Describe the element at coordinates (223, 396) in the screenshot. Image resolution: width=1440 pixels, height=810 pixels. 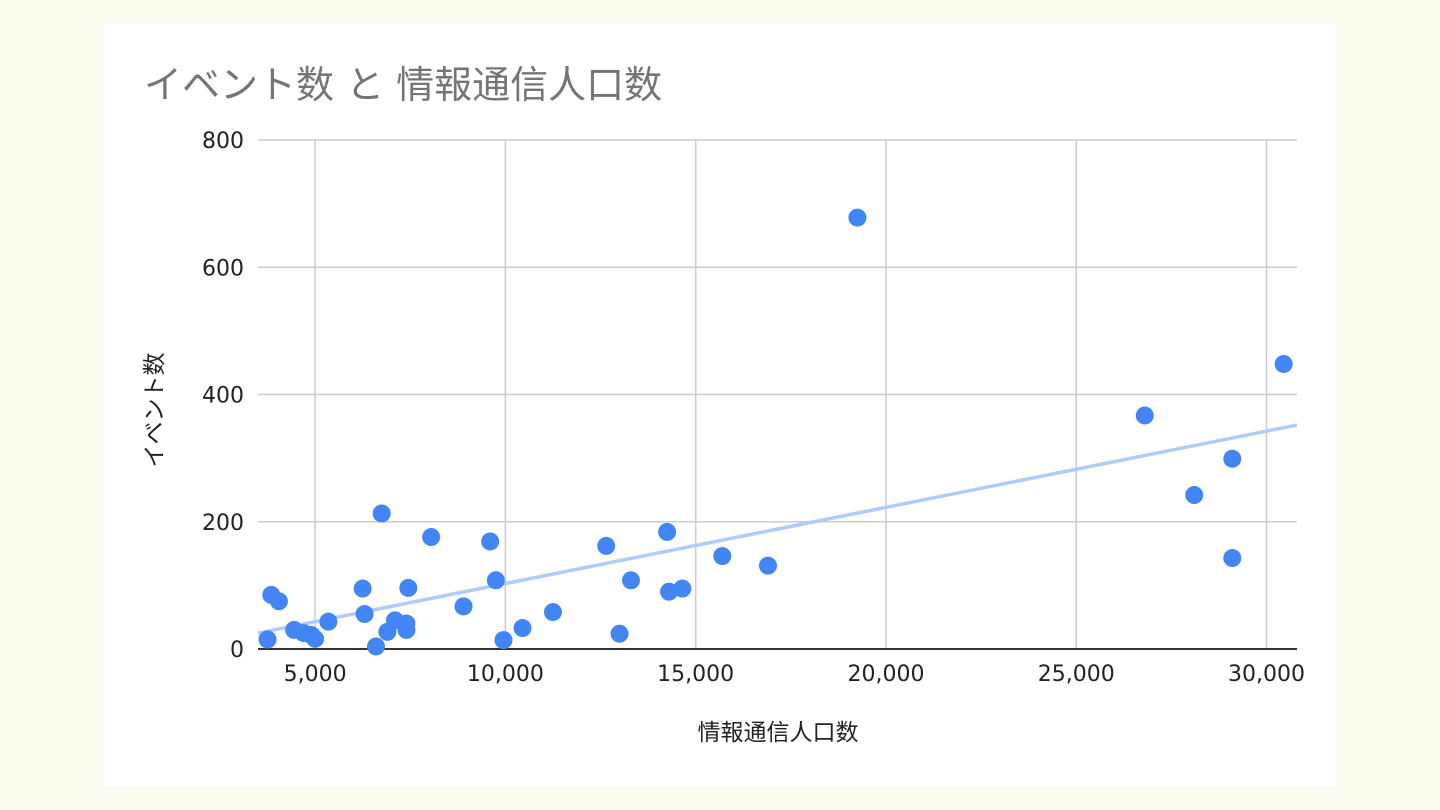
I see `y-tick-label: 400` at that location.